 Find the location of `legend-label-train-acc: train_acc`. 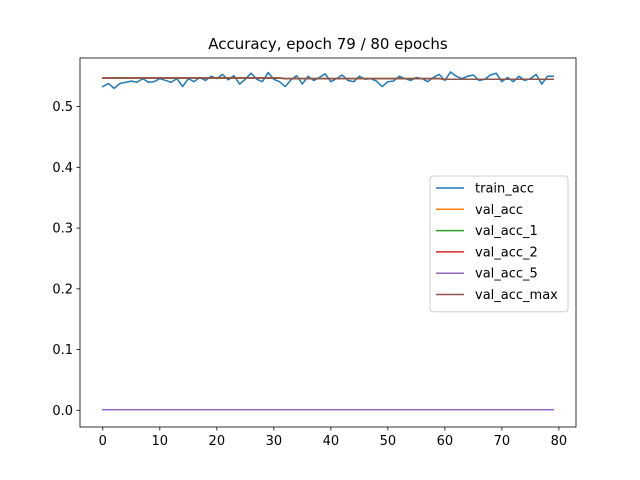

legend-label-train-acc: train_acc is located at coordinates (504, 189).